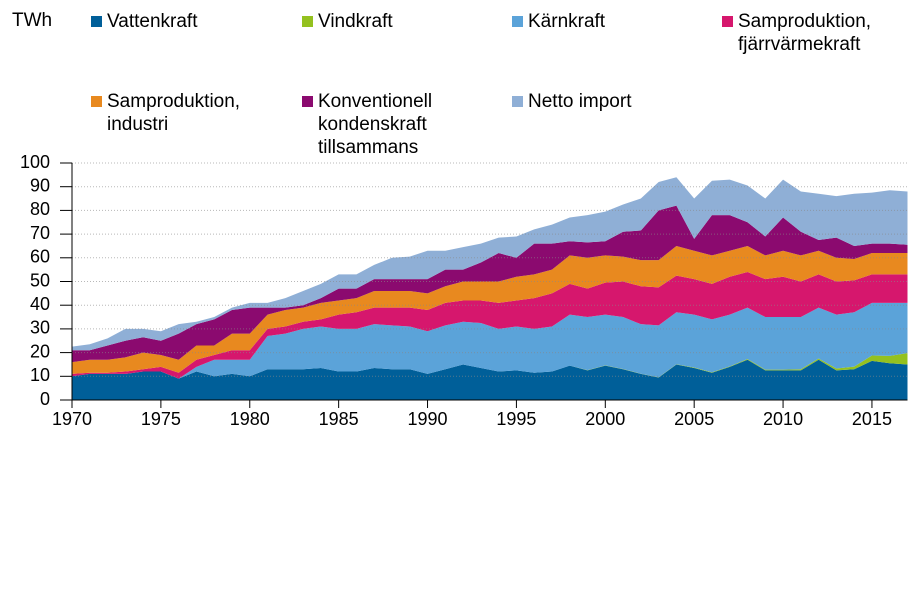  Describe the element at coordinates (35, 162) in the screenshot. I see `y-tick-label: 100` at that location.